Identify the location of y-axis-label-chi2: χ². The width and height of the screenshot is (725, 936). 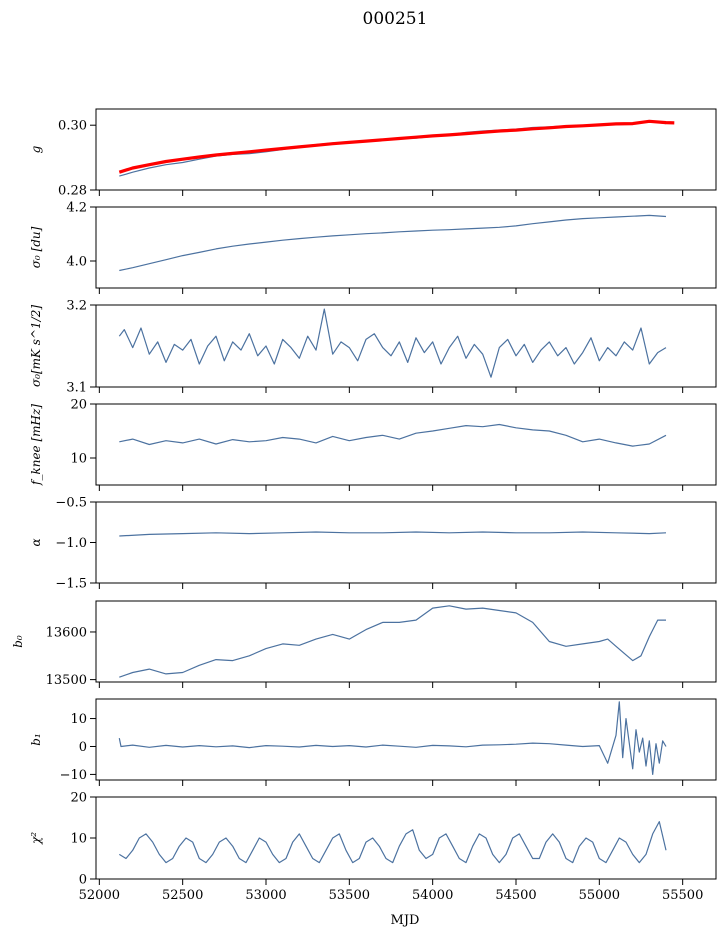
(36, 838).